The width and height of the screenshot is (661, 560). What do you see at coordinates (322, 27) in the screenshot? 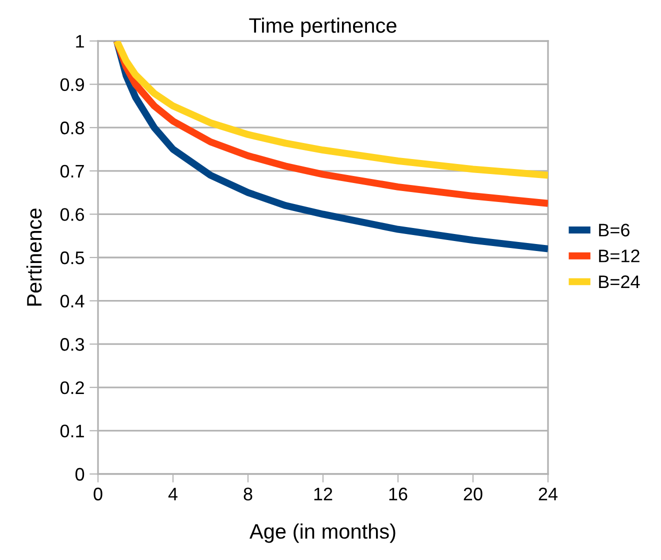
I see `chart-title: Time pertinence` at bounding box center [322, 27].